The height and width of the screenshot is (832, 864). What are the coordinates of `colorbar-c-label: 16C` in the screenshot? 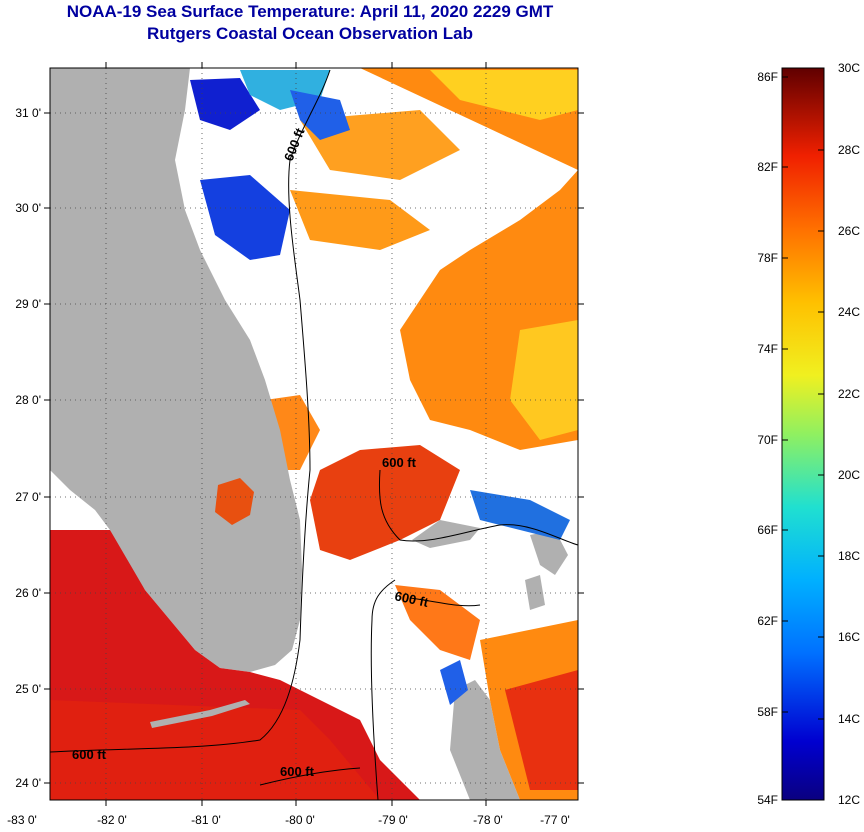 It's located at (849, 637).